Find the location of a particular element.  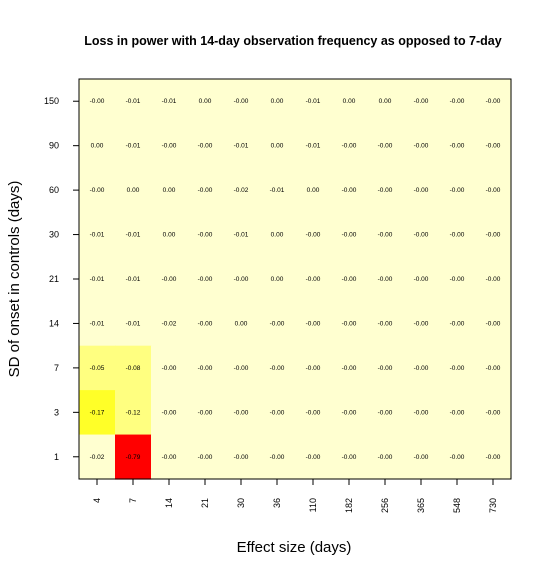

x-tick-label: 7 is located at coordinates (133, 500).